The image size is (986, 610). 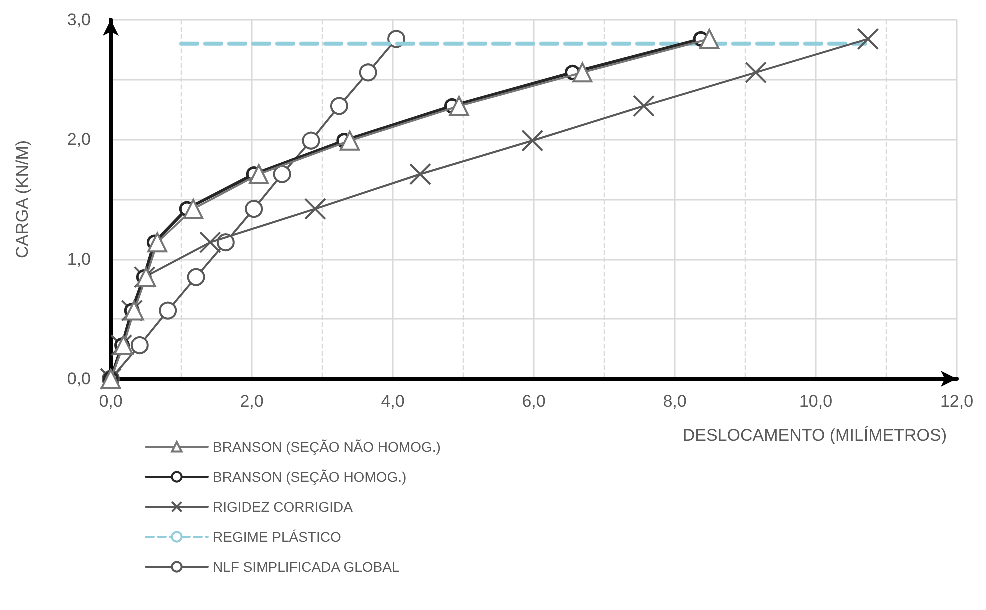 I want to click on legend-label: REGIME PLÁSTICO, so click(x=277, y=537).